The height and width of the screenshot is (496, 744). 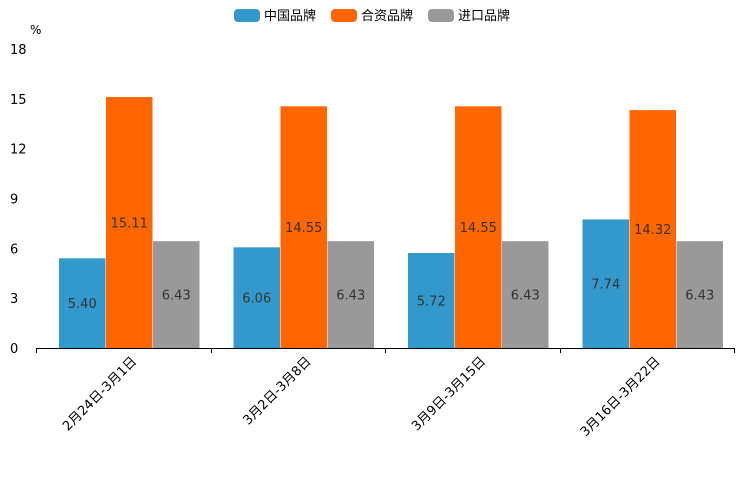 What do you see at coordinates (14, 349) in the screenshot?
I see `y-tick-label: 0` at bounding box center [14, 349].